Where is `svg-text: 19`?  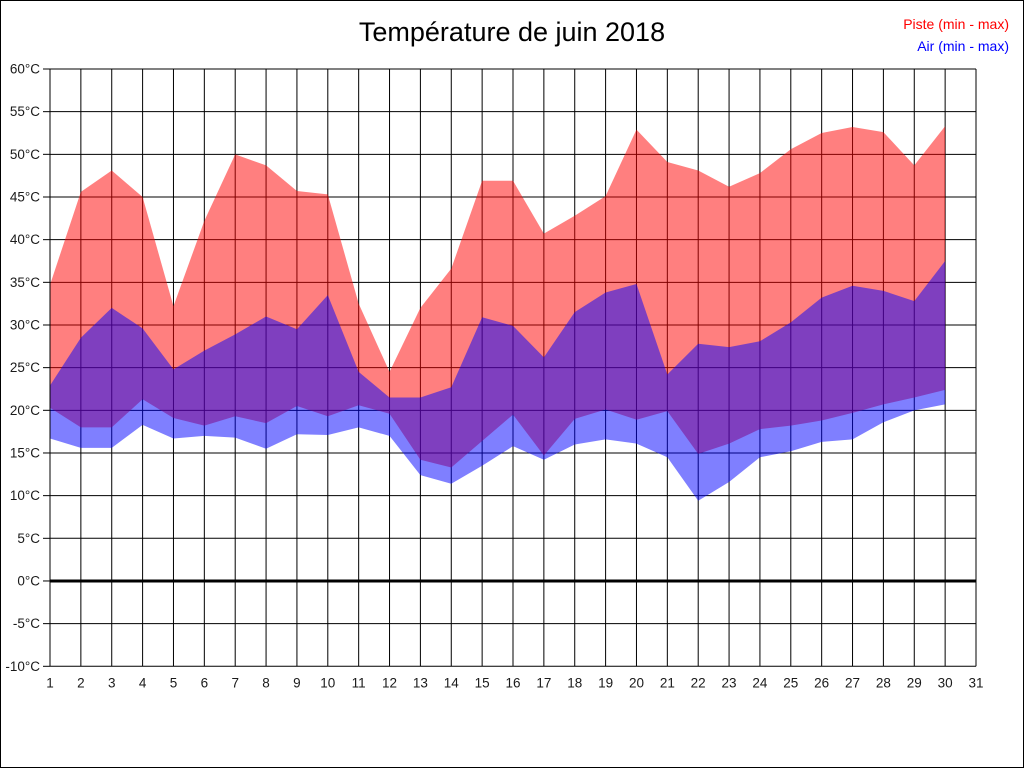
svg-text: 19 is located at coordinates (605, 682).